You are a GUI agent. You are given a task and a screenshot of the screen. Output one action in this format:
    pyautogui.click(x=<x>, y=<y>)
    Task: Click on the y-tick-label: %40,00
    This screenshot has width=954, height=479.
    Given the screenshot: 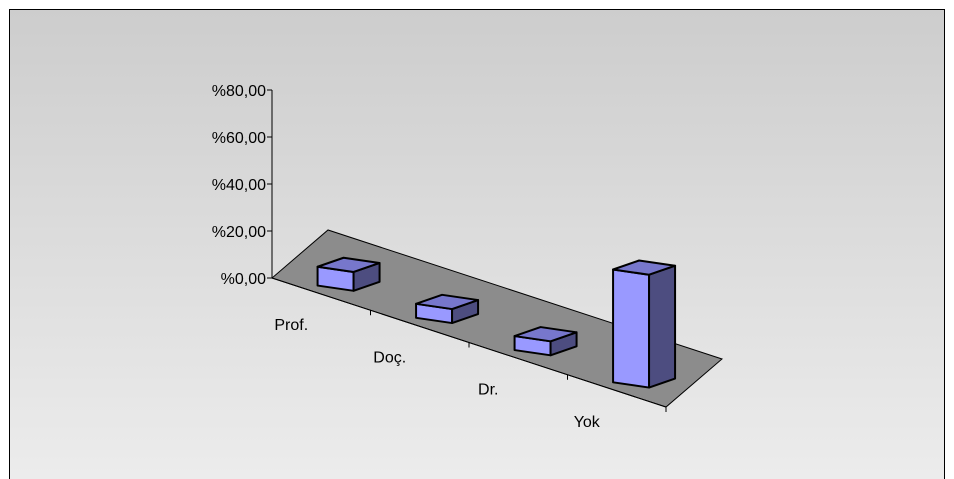 What is the action you would take?
    pyautogui.click(x=239, y=185)
    